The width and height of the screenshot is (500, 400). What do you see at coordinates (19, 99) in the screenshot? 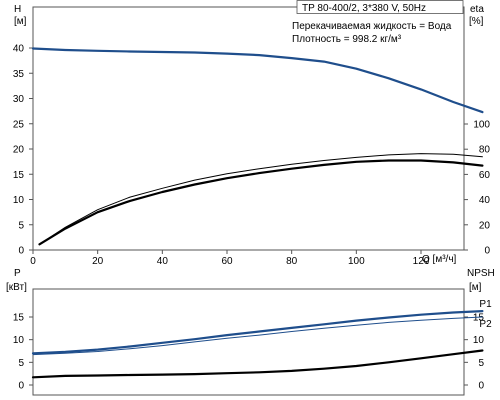
I see `head-tick-label: 30` at bounding box center [19, 99].